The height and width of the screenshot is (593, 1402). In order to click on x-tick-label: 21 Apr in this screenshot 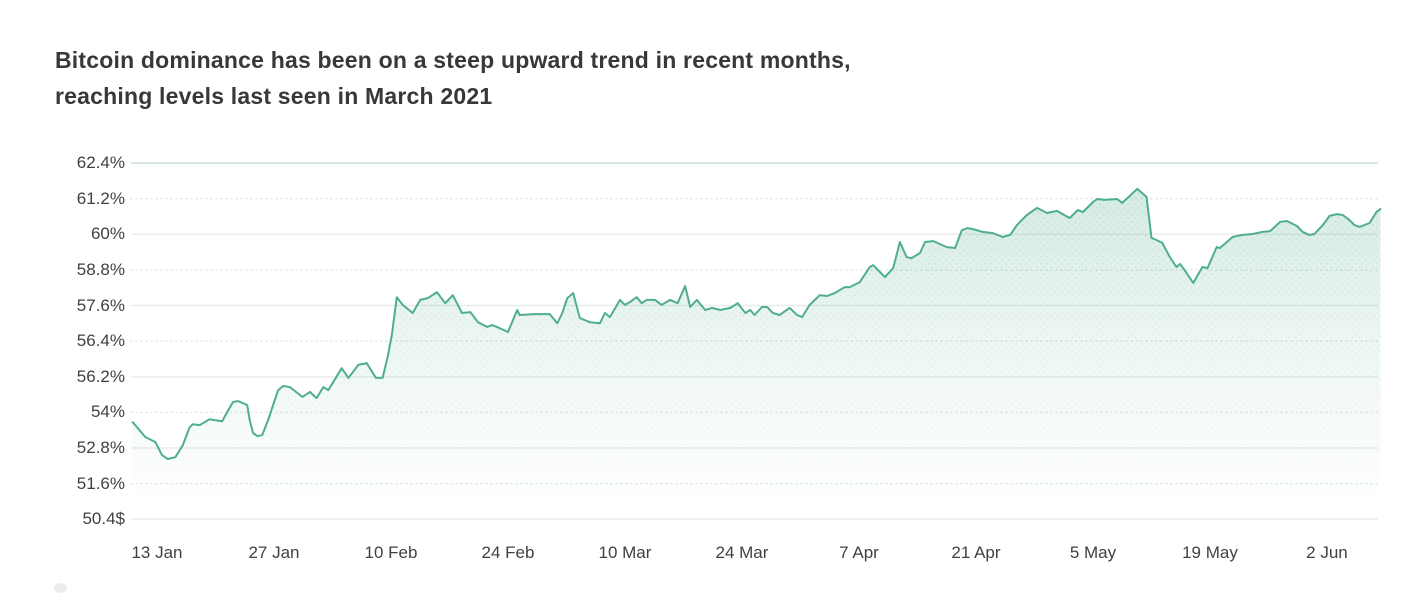, I will do `click(976, 552)`.